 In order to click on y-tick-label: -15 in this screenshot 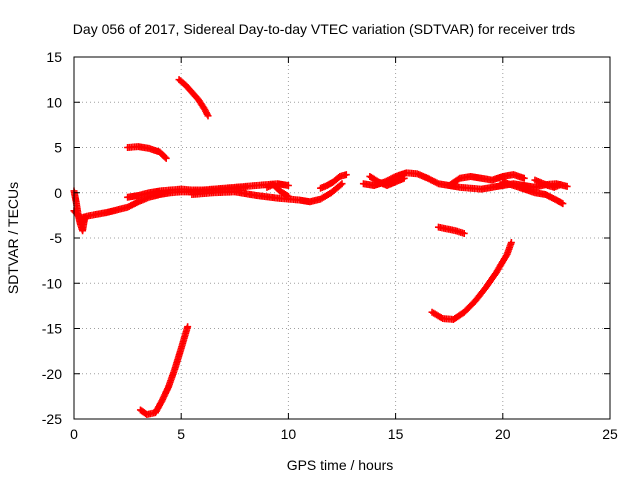, I will do `click(52, 329)`.